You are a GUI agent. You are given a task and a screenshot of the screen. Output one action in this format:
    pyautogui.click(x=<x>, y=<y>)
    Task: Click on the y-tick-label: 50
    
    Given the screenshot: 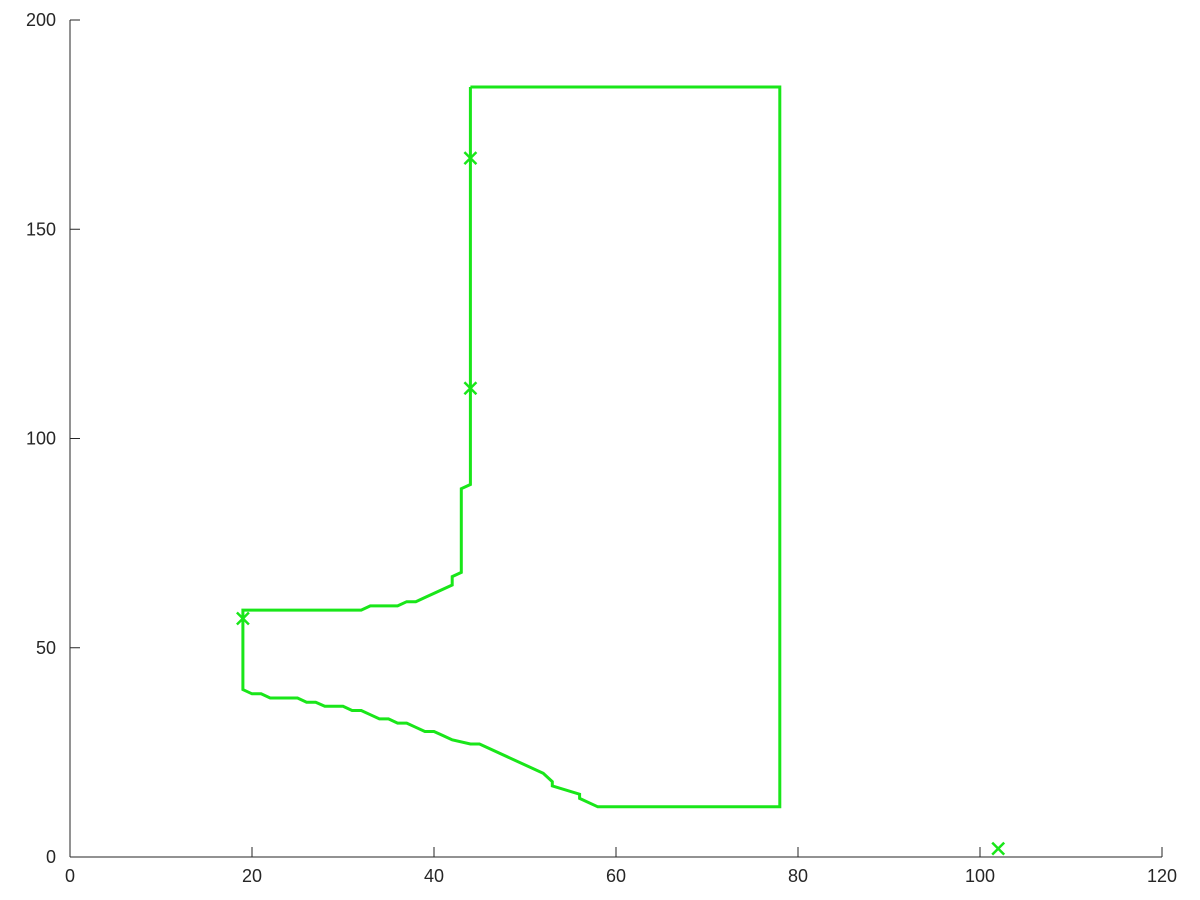 What is the action you would take?
    pyautogui.click(x=46, y=648)
    